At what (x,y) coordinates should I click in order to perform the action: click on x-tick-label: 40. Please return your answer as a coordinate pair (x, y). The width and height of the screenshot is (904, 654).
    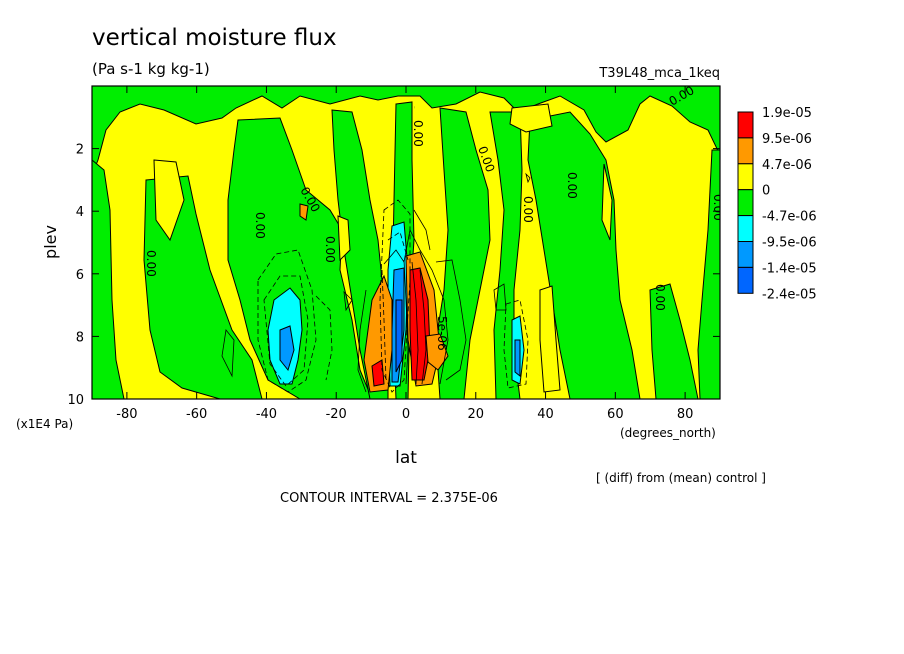
    Looking at the image, I should click on (545, 414).